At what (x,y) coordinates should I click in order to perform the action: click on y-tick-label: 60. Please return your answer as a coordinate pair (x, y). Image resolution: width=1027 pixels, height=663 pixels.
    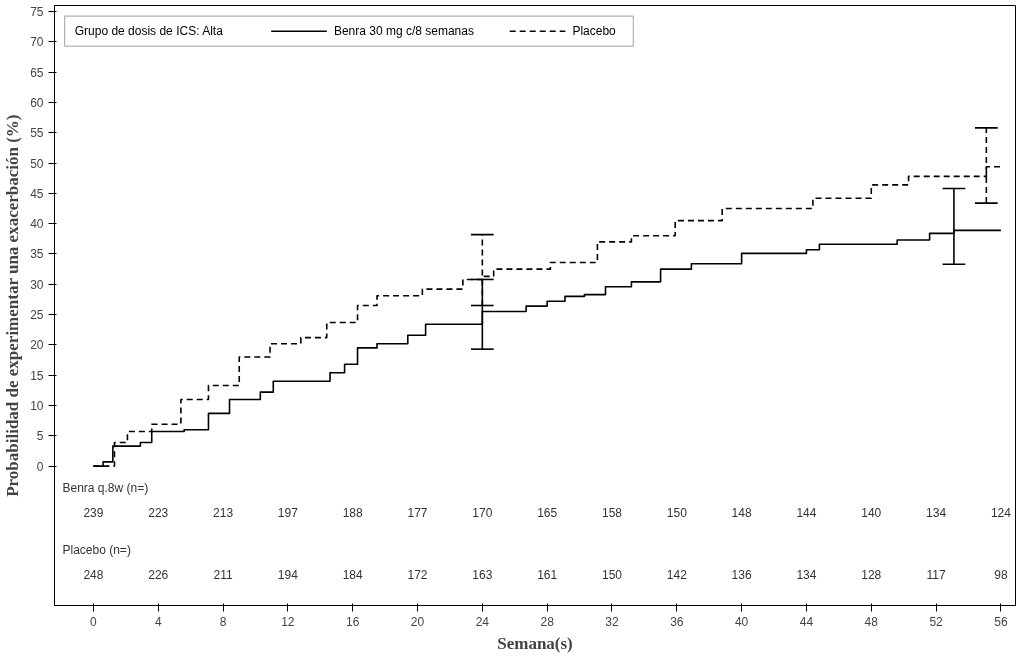
    Looking at the image, I should click on (37, 102).